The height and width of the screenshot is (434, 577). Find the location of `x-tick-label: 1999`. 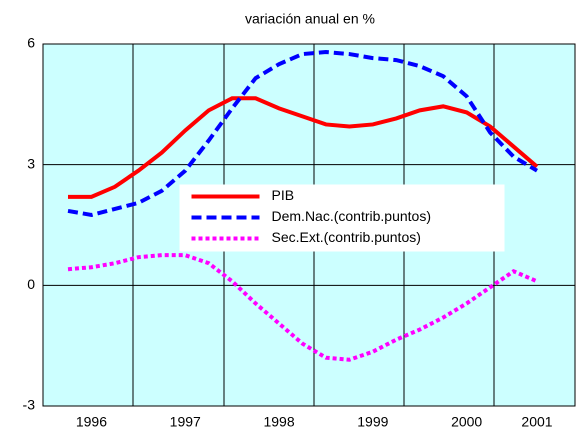

x-tick-label: 1999 is located at coordinates (372, 422).